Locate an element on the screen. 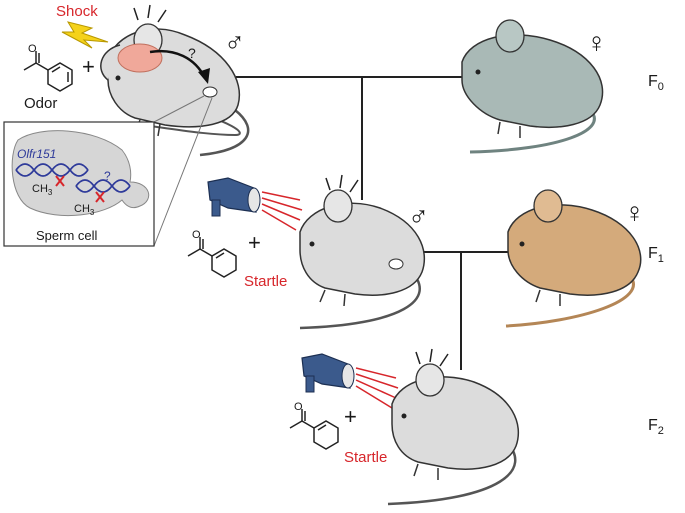 The width and height of the screenshot is (685, 513). dna-question: ? is located at coordinates (107, 176).